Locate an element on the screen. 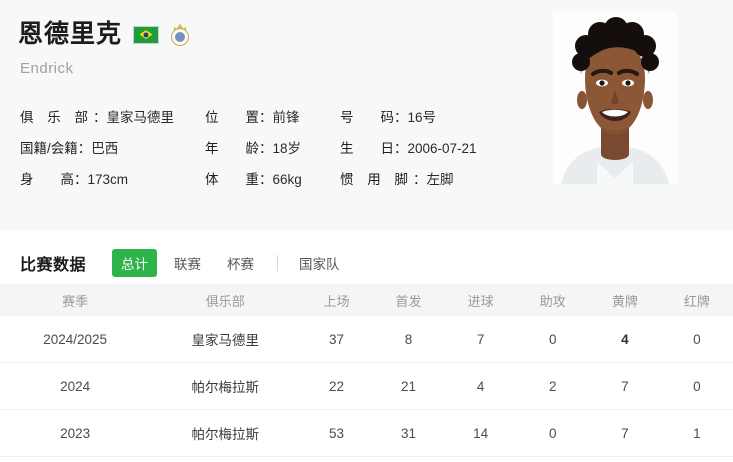  col-header-season: 赛季 is located at coordinates (75, 301).